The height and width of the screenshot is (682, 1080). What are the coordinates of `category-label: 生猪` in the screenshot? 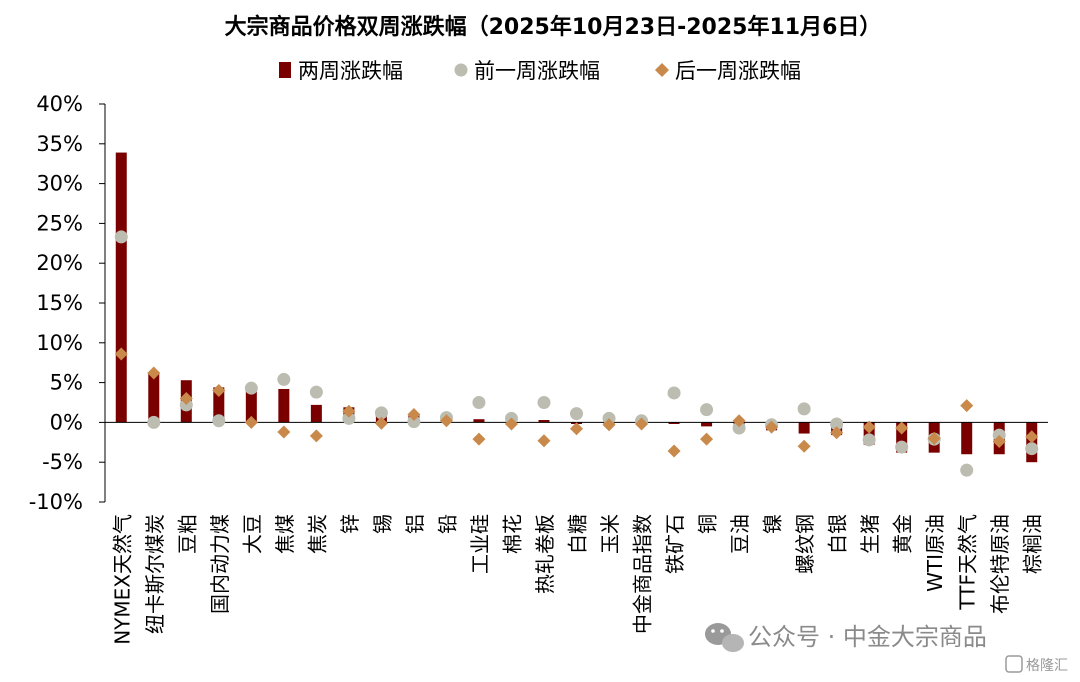 It's located at (870, 534).